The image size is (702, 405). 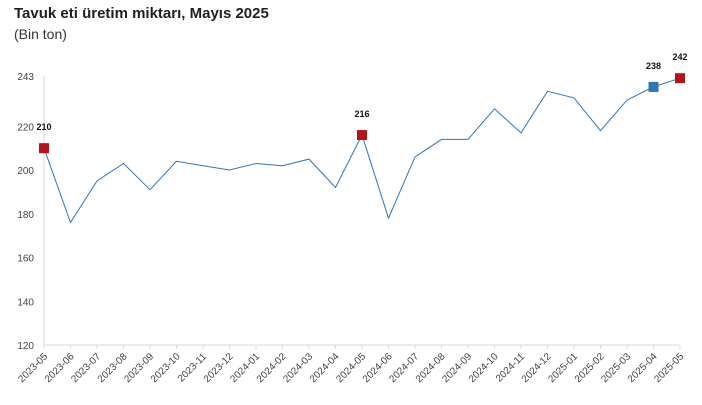 What do you see at coordinates (669, 368) in the screenshot?
I see `x-tick-label: 2025-05` at bounding box center [669, 368].